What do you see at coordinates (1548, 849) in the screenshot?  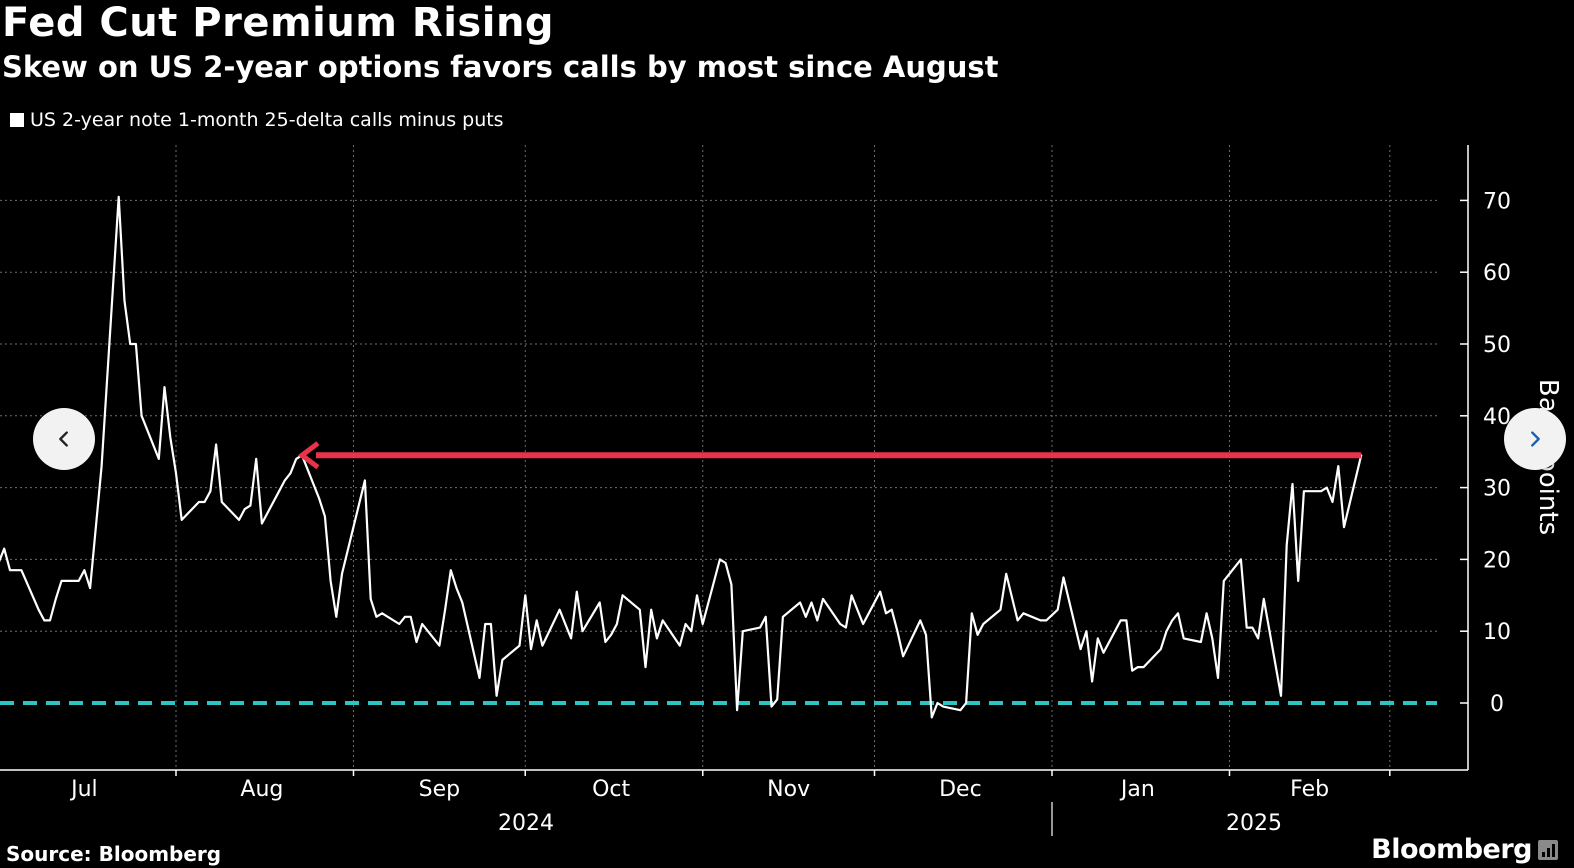 I see `bloomberg-chart-icon` at bounding box center [1548, 849].